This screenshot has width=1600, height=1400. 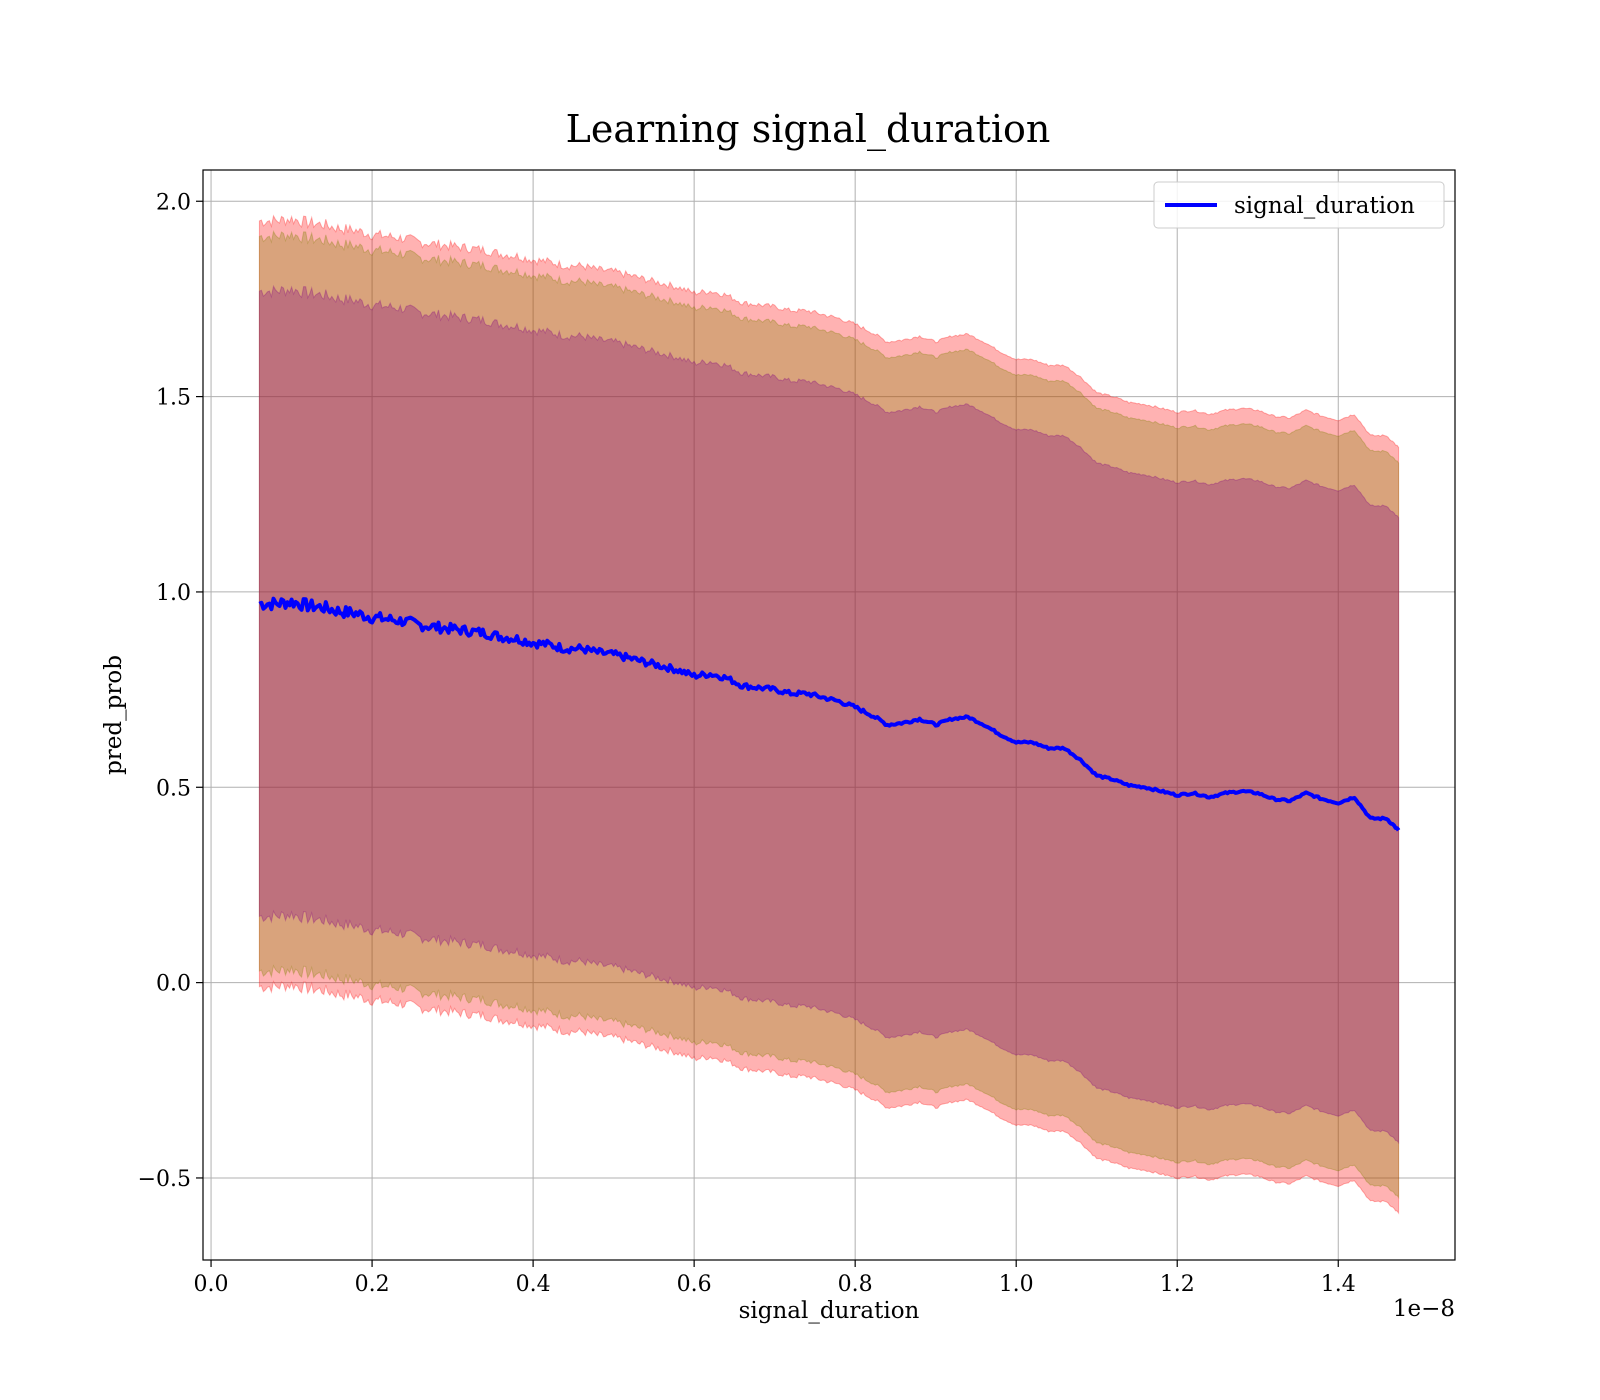 What do you see at coordinates (173, 593) in the screenshot?
I see `y-tick-label: 1.0` at bounding box center [173, 593].